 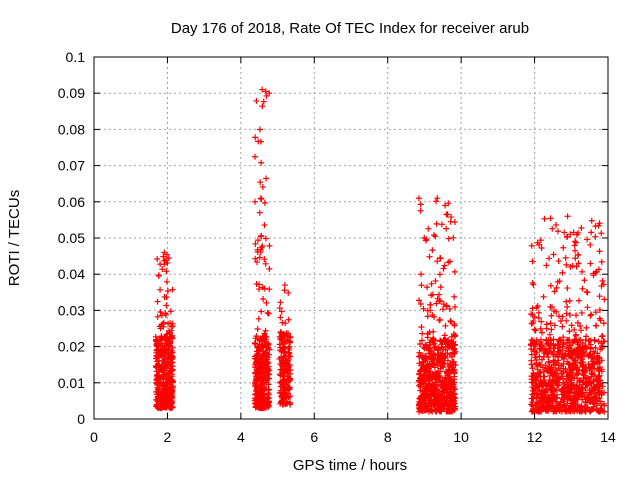 I want to click on y-axis-title: ROTI / TECUs, so click(x=14, y=238).